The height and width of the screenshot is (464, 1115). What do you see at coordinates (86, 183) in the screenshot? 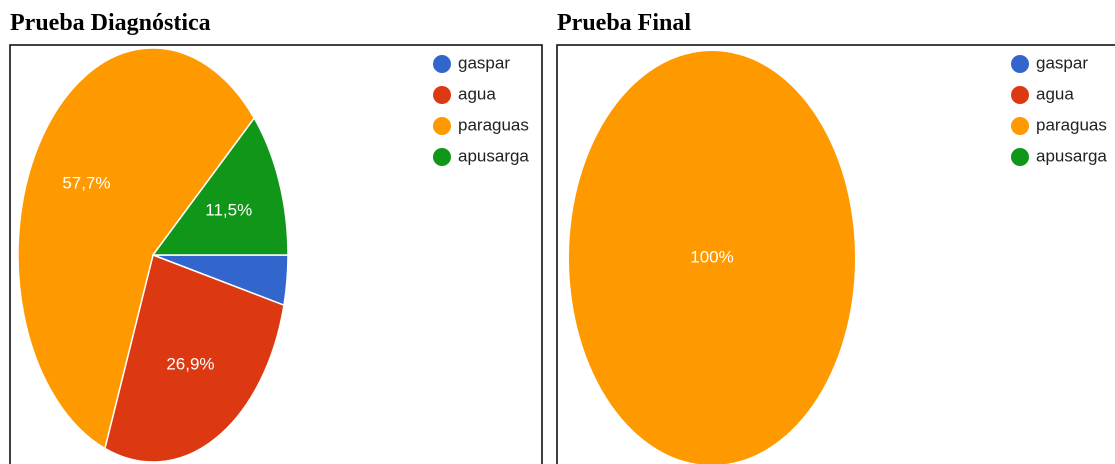
I see `data-label: 57,7%` at bounding box center [86, 183].